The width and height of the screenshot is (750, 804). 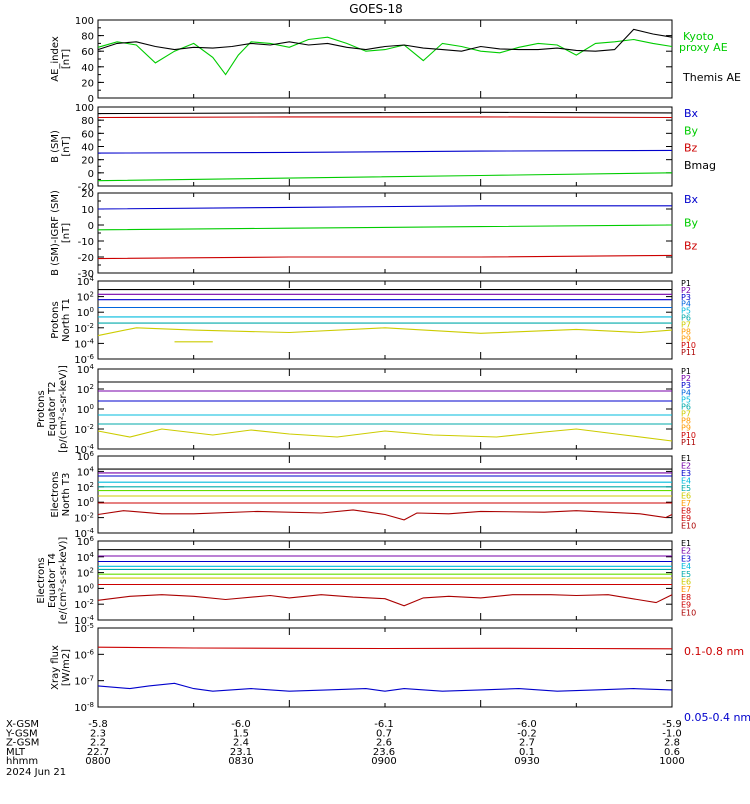 I want to click on x-row-value: 22.7, so click(x=98, y=752).